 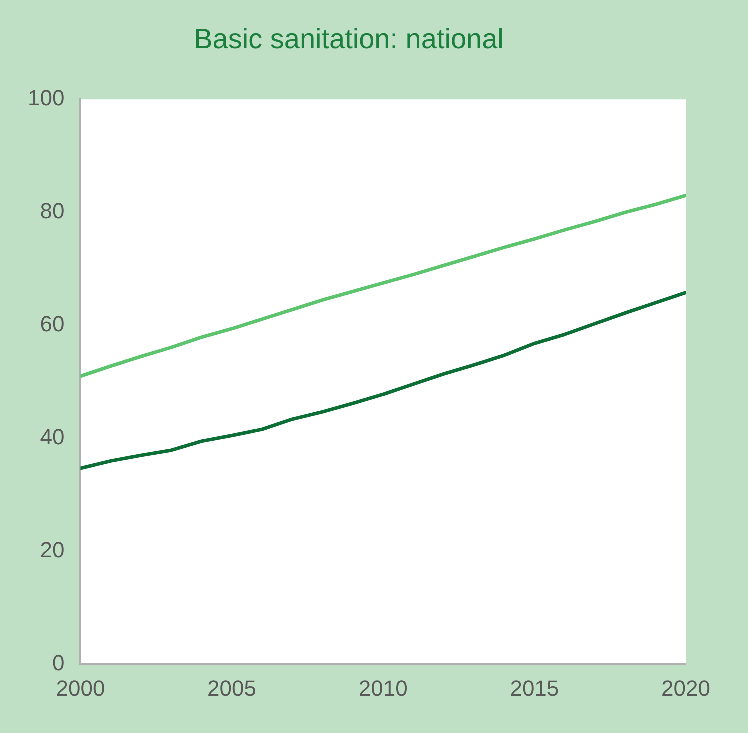 What do you see at coordinates (232, 688) in the screenshot?
I see `x-tick-label: 2005` at bounding box center [232, 688].